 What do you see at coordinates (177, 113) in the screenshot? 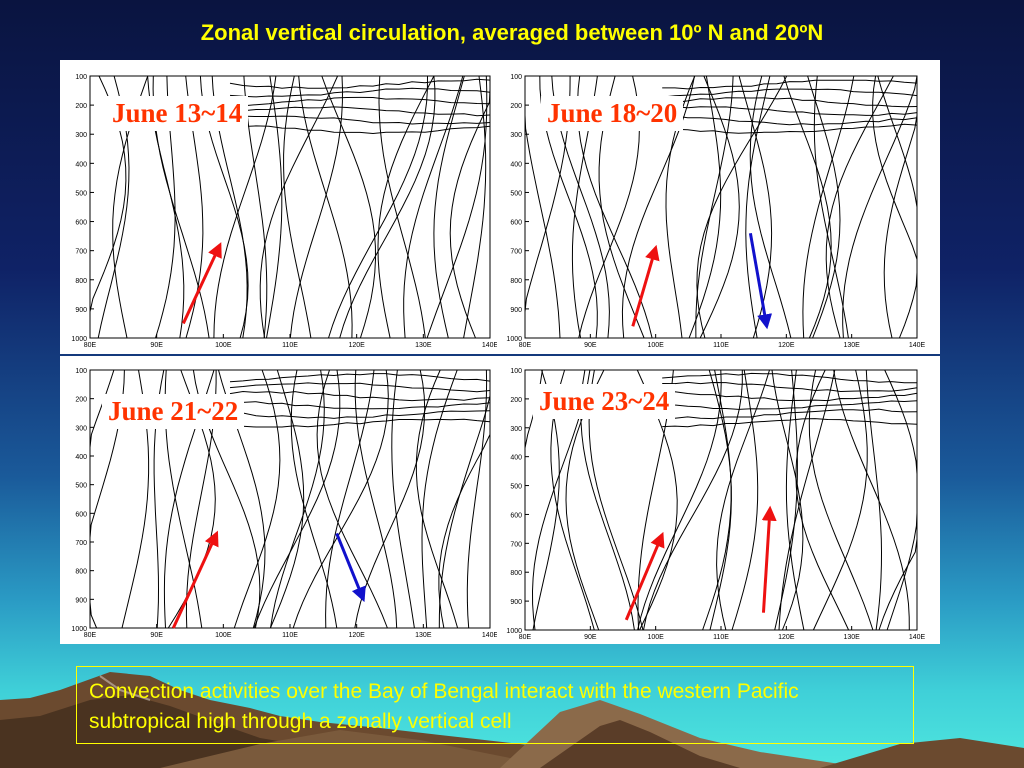
I see `panel-label: June 13~14` at bounding box center [177, 113].